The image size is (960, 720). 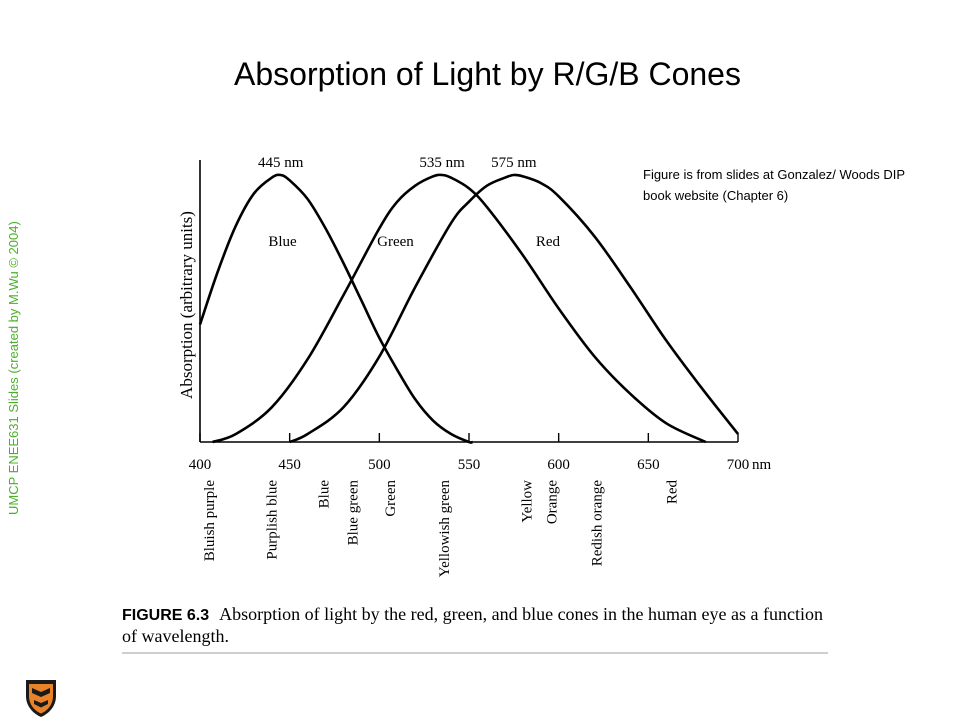 I want to click on x-tick-label: 450, so click(x=289, y=465).